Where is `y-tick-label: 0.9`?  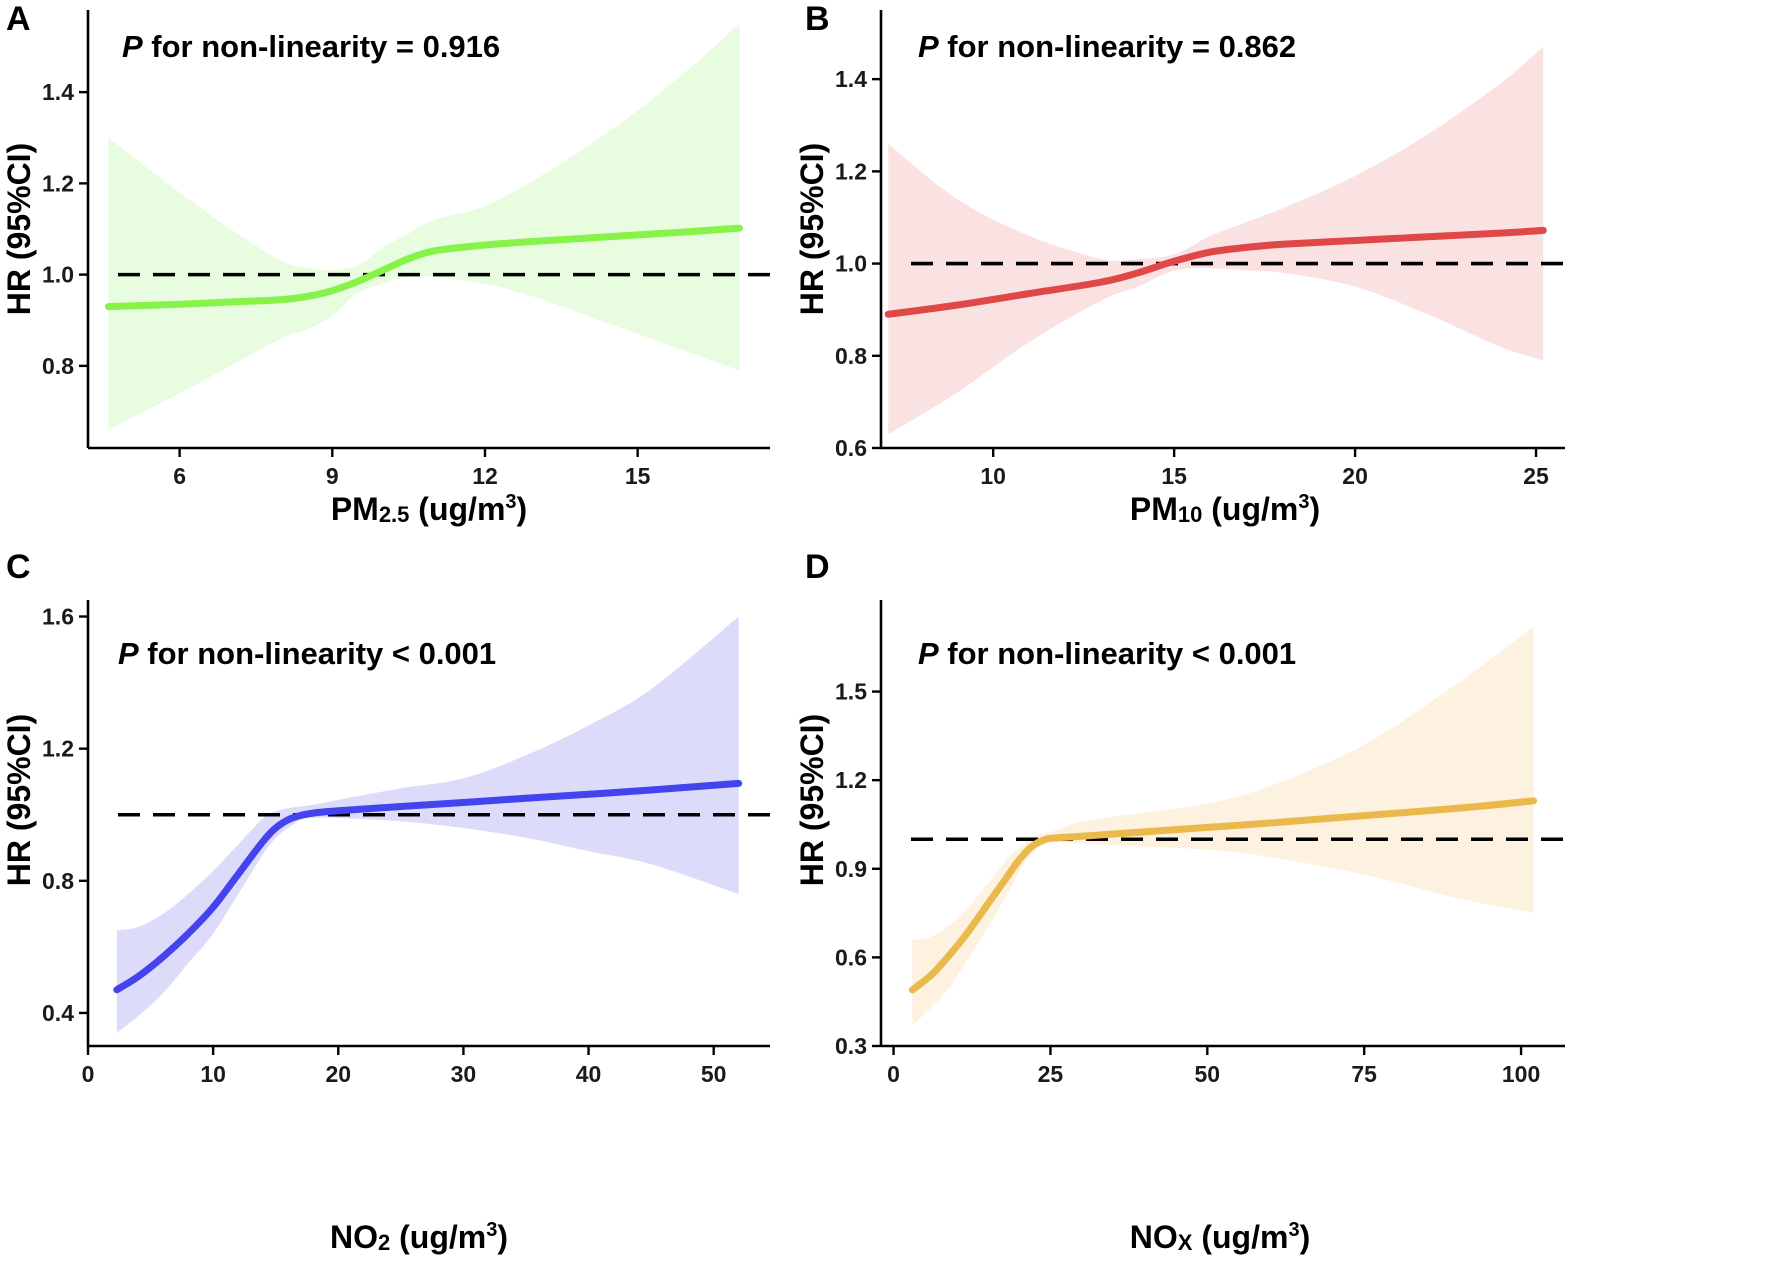 y-tick-label: 0.9 is located at coordinates (851, 869).